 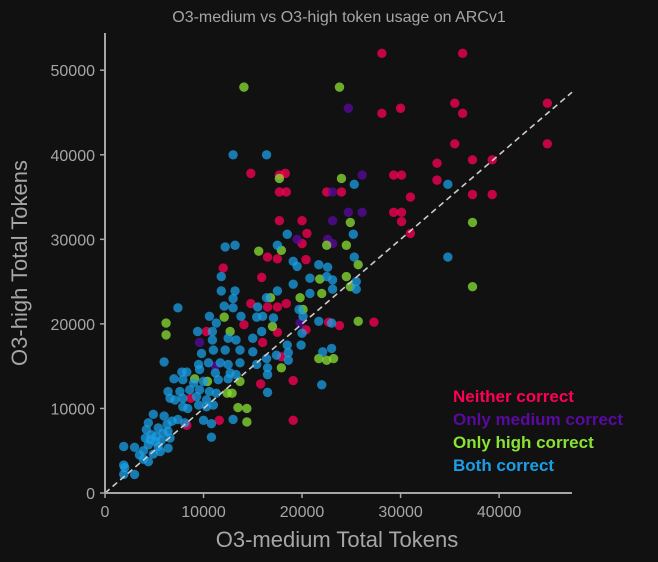 What do you see at coordinates (105, 512) in the screenshot?
I see `x-tick-label: 0` at bounding box center [105, 512].